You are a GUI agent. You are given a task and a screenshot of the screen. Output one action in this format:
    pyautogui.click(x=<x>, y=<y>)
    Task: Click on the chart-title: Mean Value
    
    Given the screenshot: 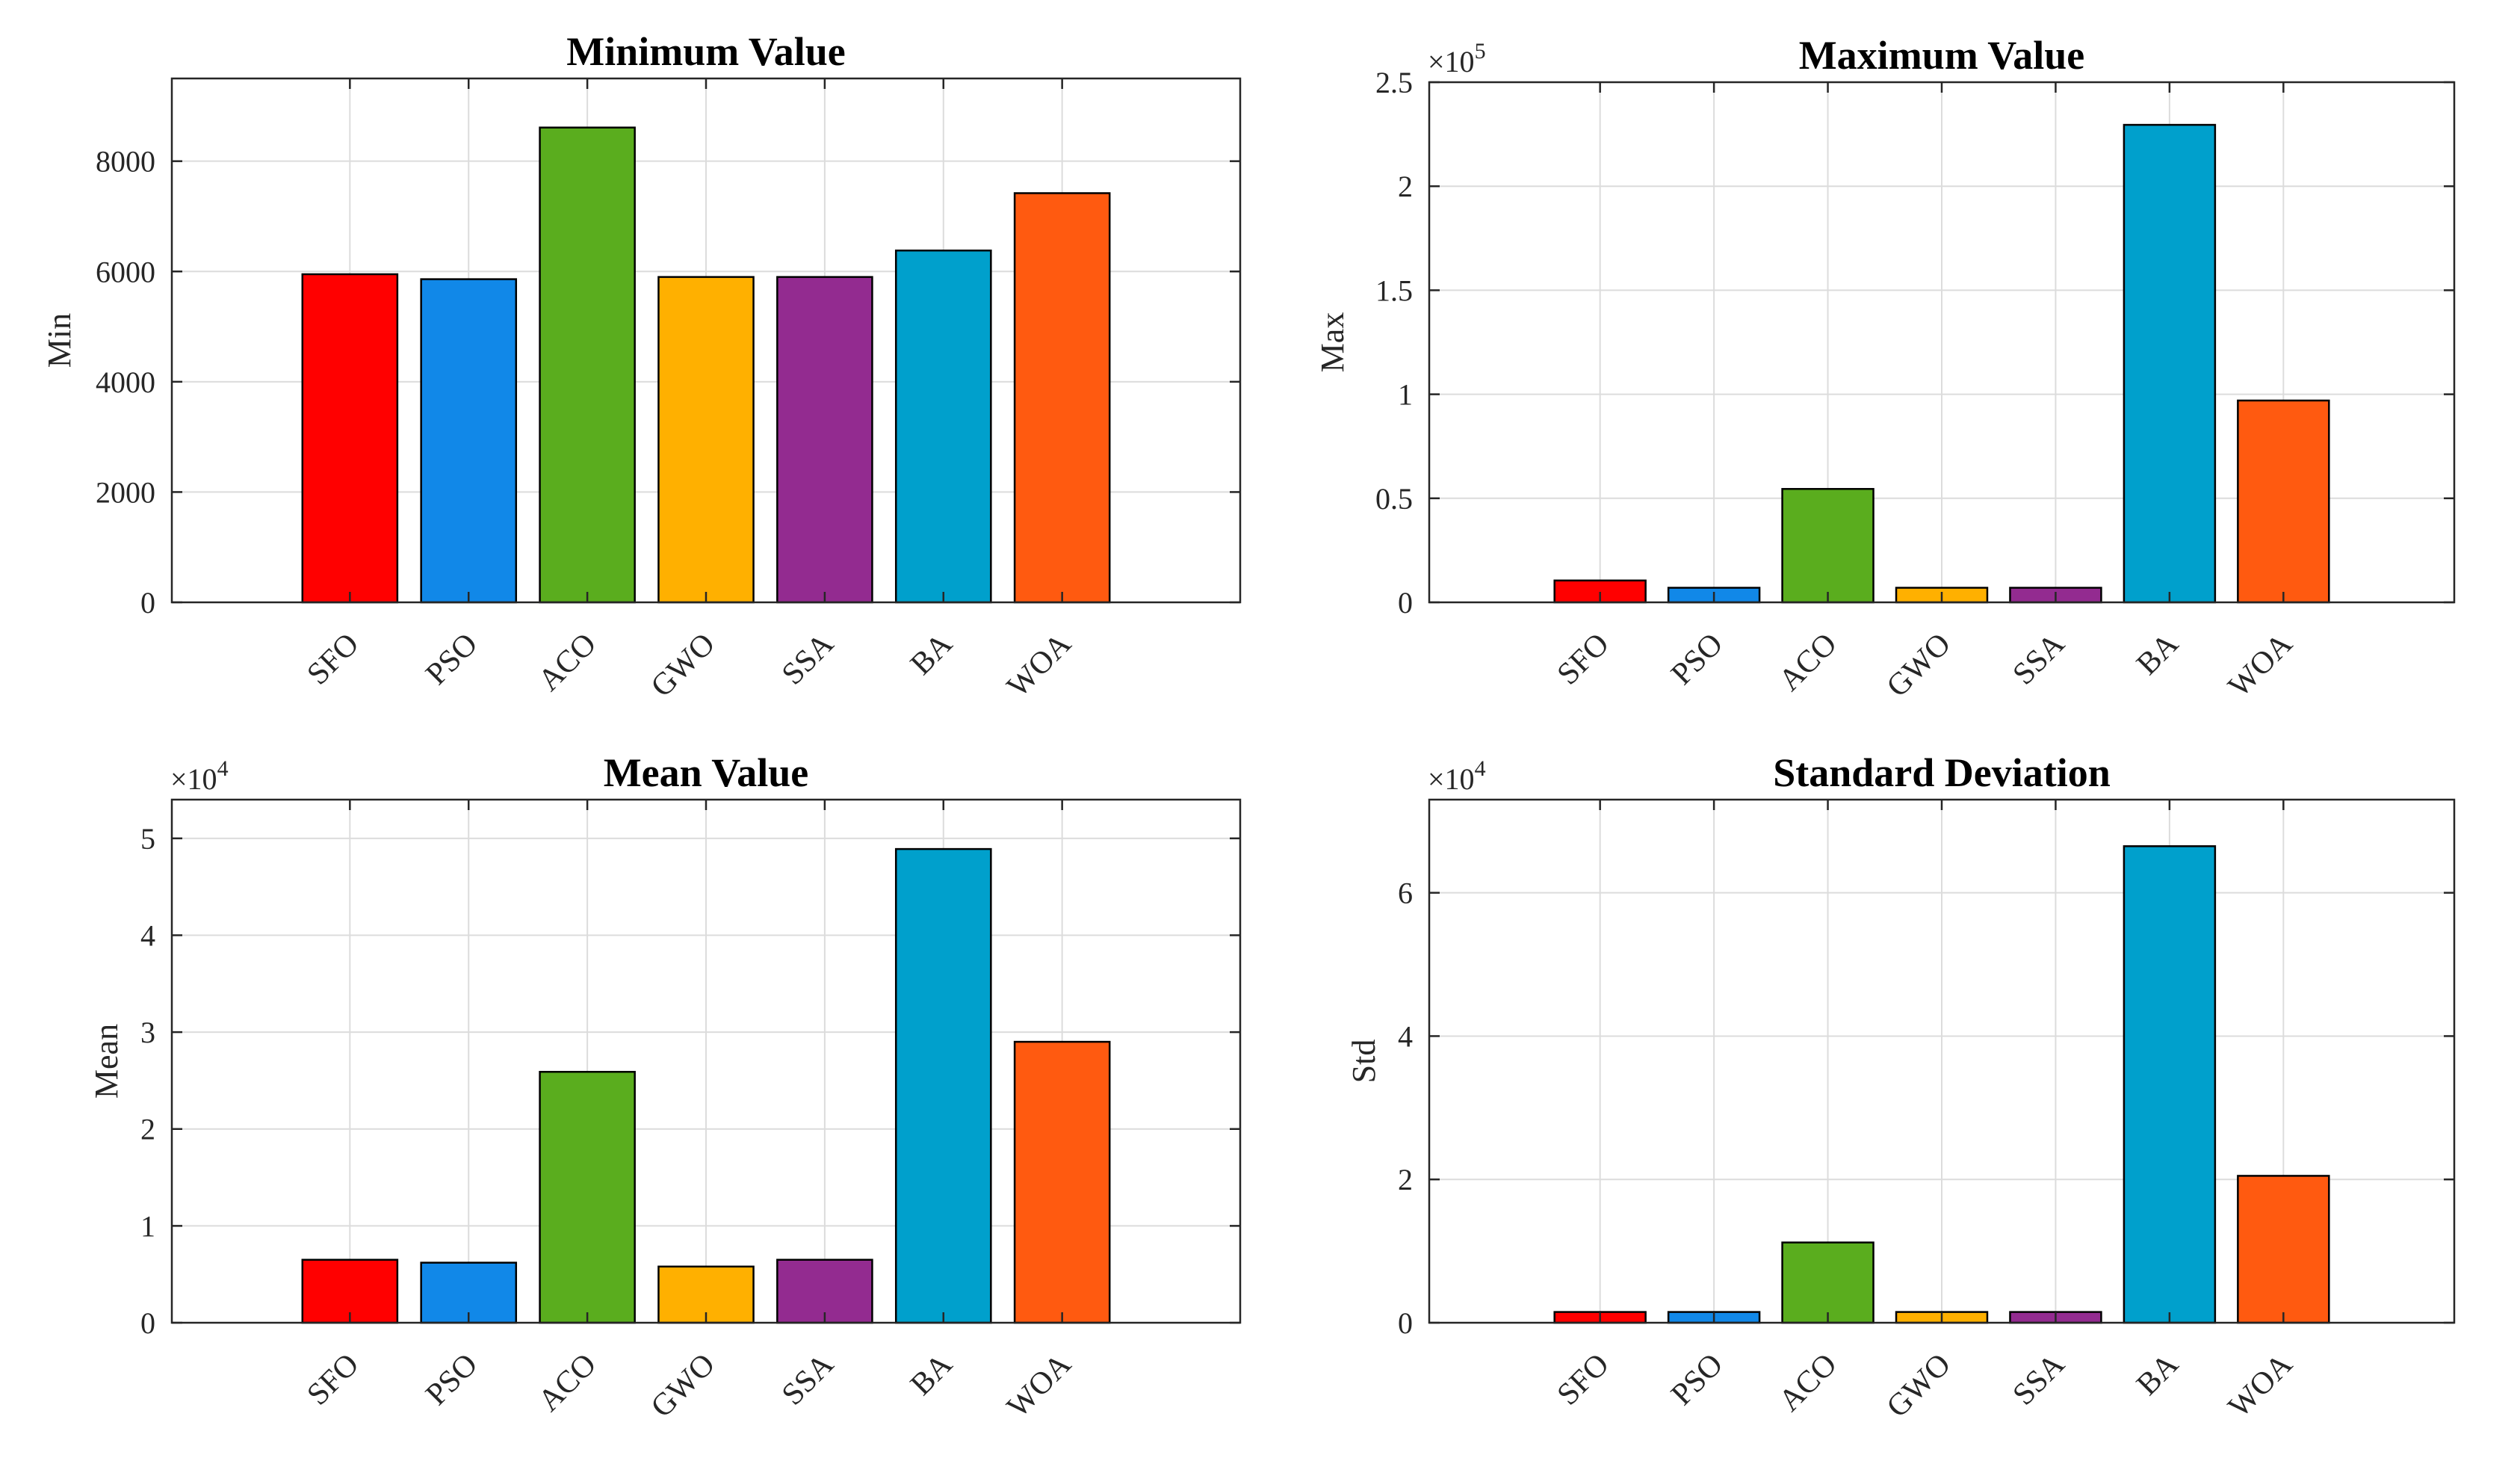 What is the action you would take?
    pyautogui.click(x=706, y=773)
    